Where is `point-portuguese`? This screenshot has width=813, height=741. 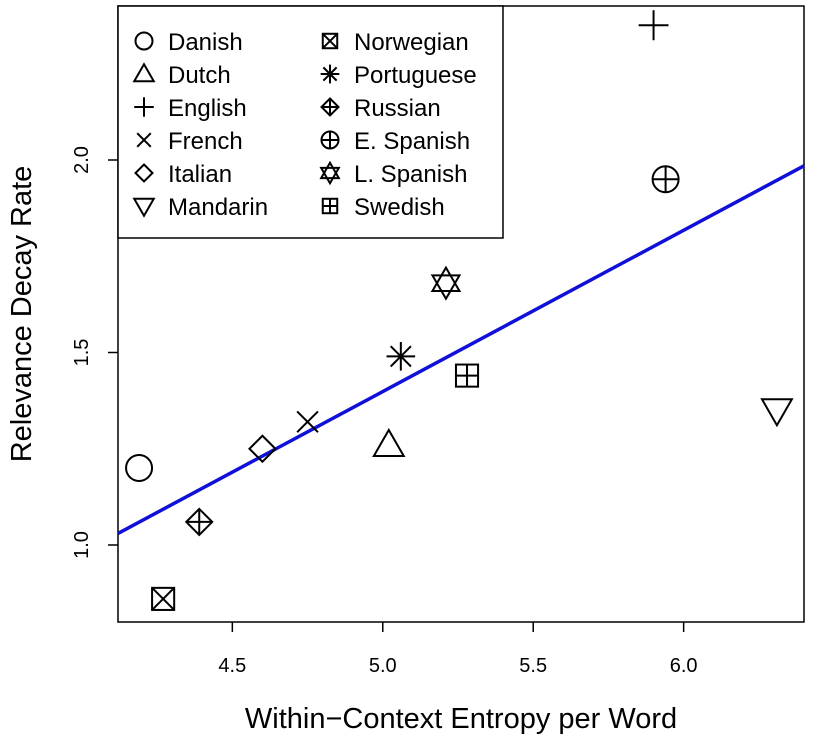
point-portuguese is located at coordinates (401, 356).